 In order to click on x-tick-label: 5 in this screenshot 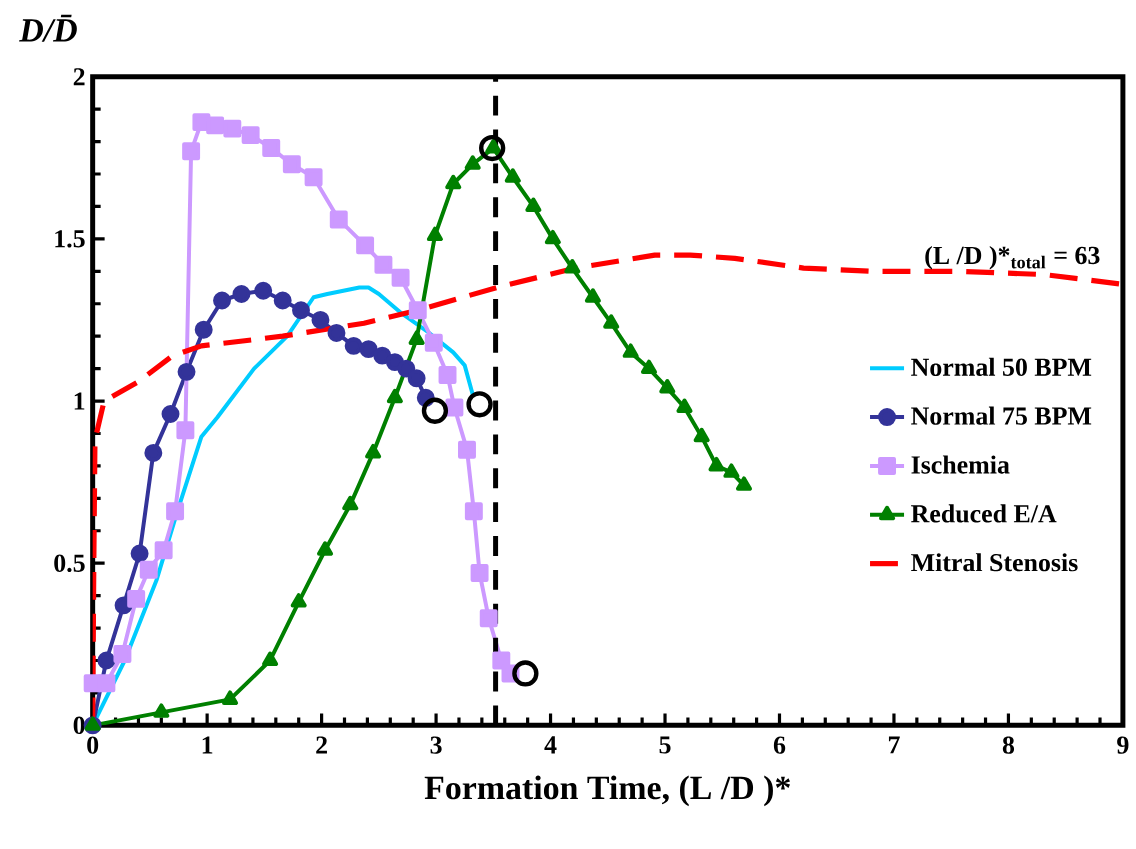, I will do `click(665, 745)`.